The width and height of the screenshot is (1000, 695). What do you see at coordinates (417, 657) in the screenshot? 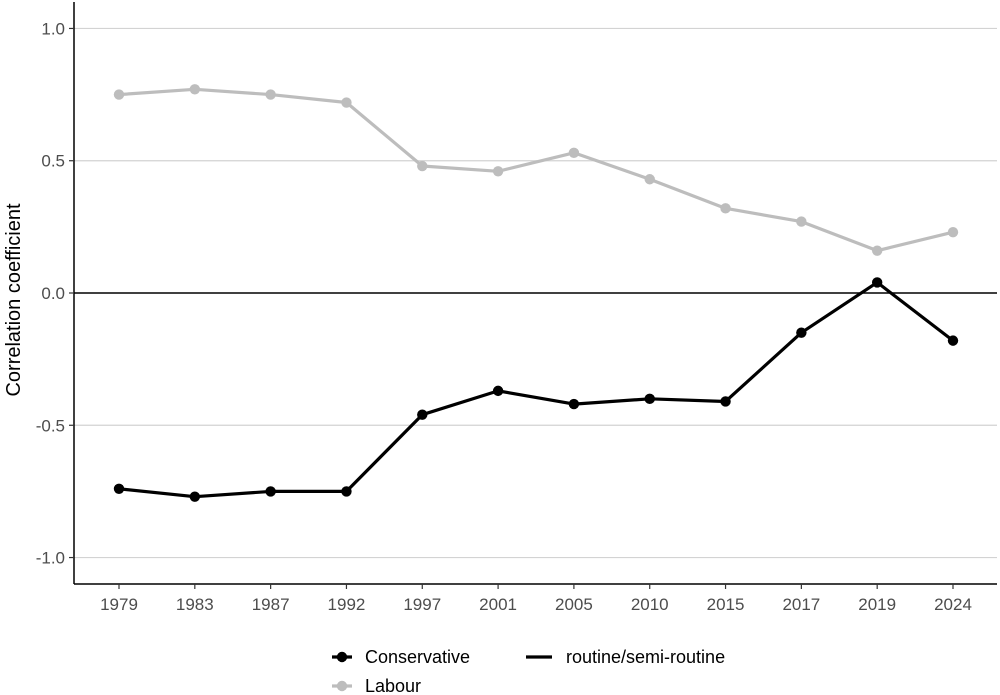
I see `legend-label-conservative: Conservative` at bounding box center [417, 657].